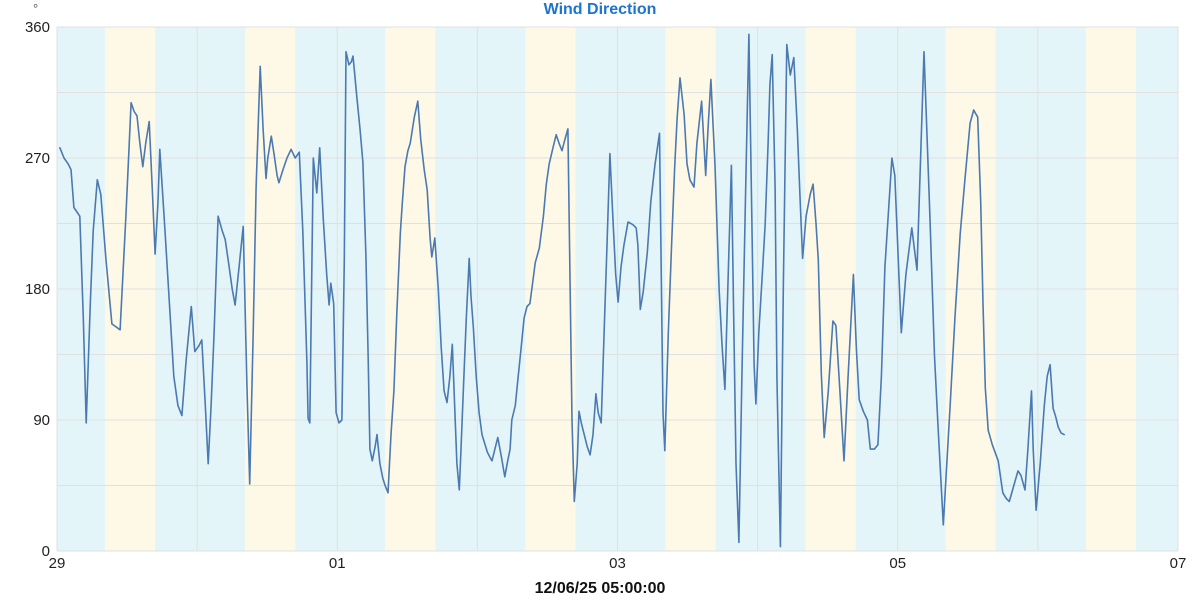 The width and height of the screenshot is (1200, 600). Describe the element at coordinates (37, 27) in the screenshot. I see `y-tick-label: 360` at that location.